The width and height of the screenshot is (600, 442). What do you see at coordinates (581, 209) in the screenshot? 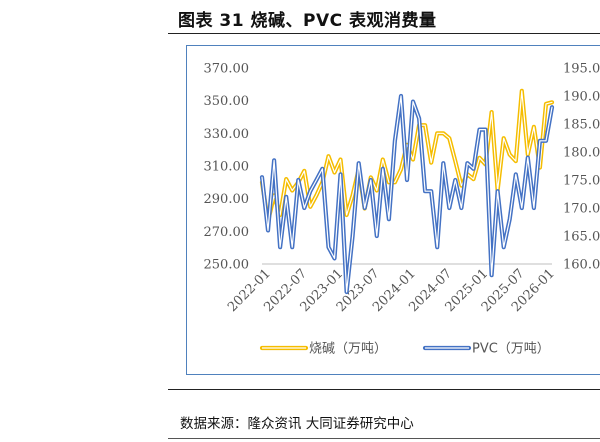
I see `y-right-tick-label: 170.00` at bounding box center [581, 209].